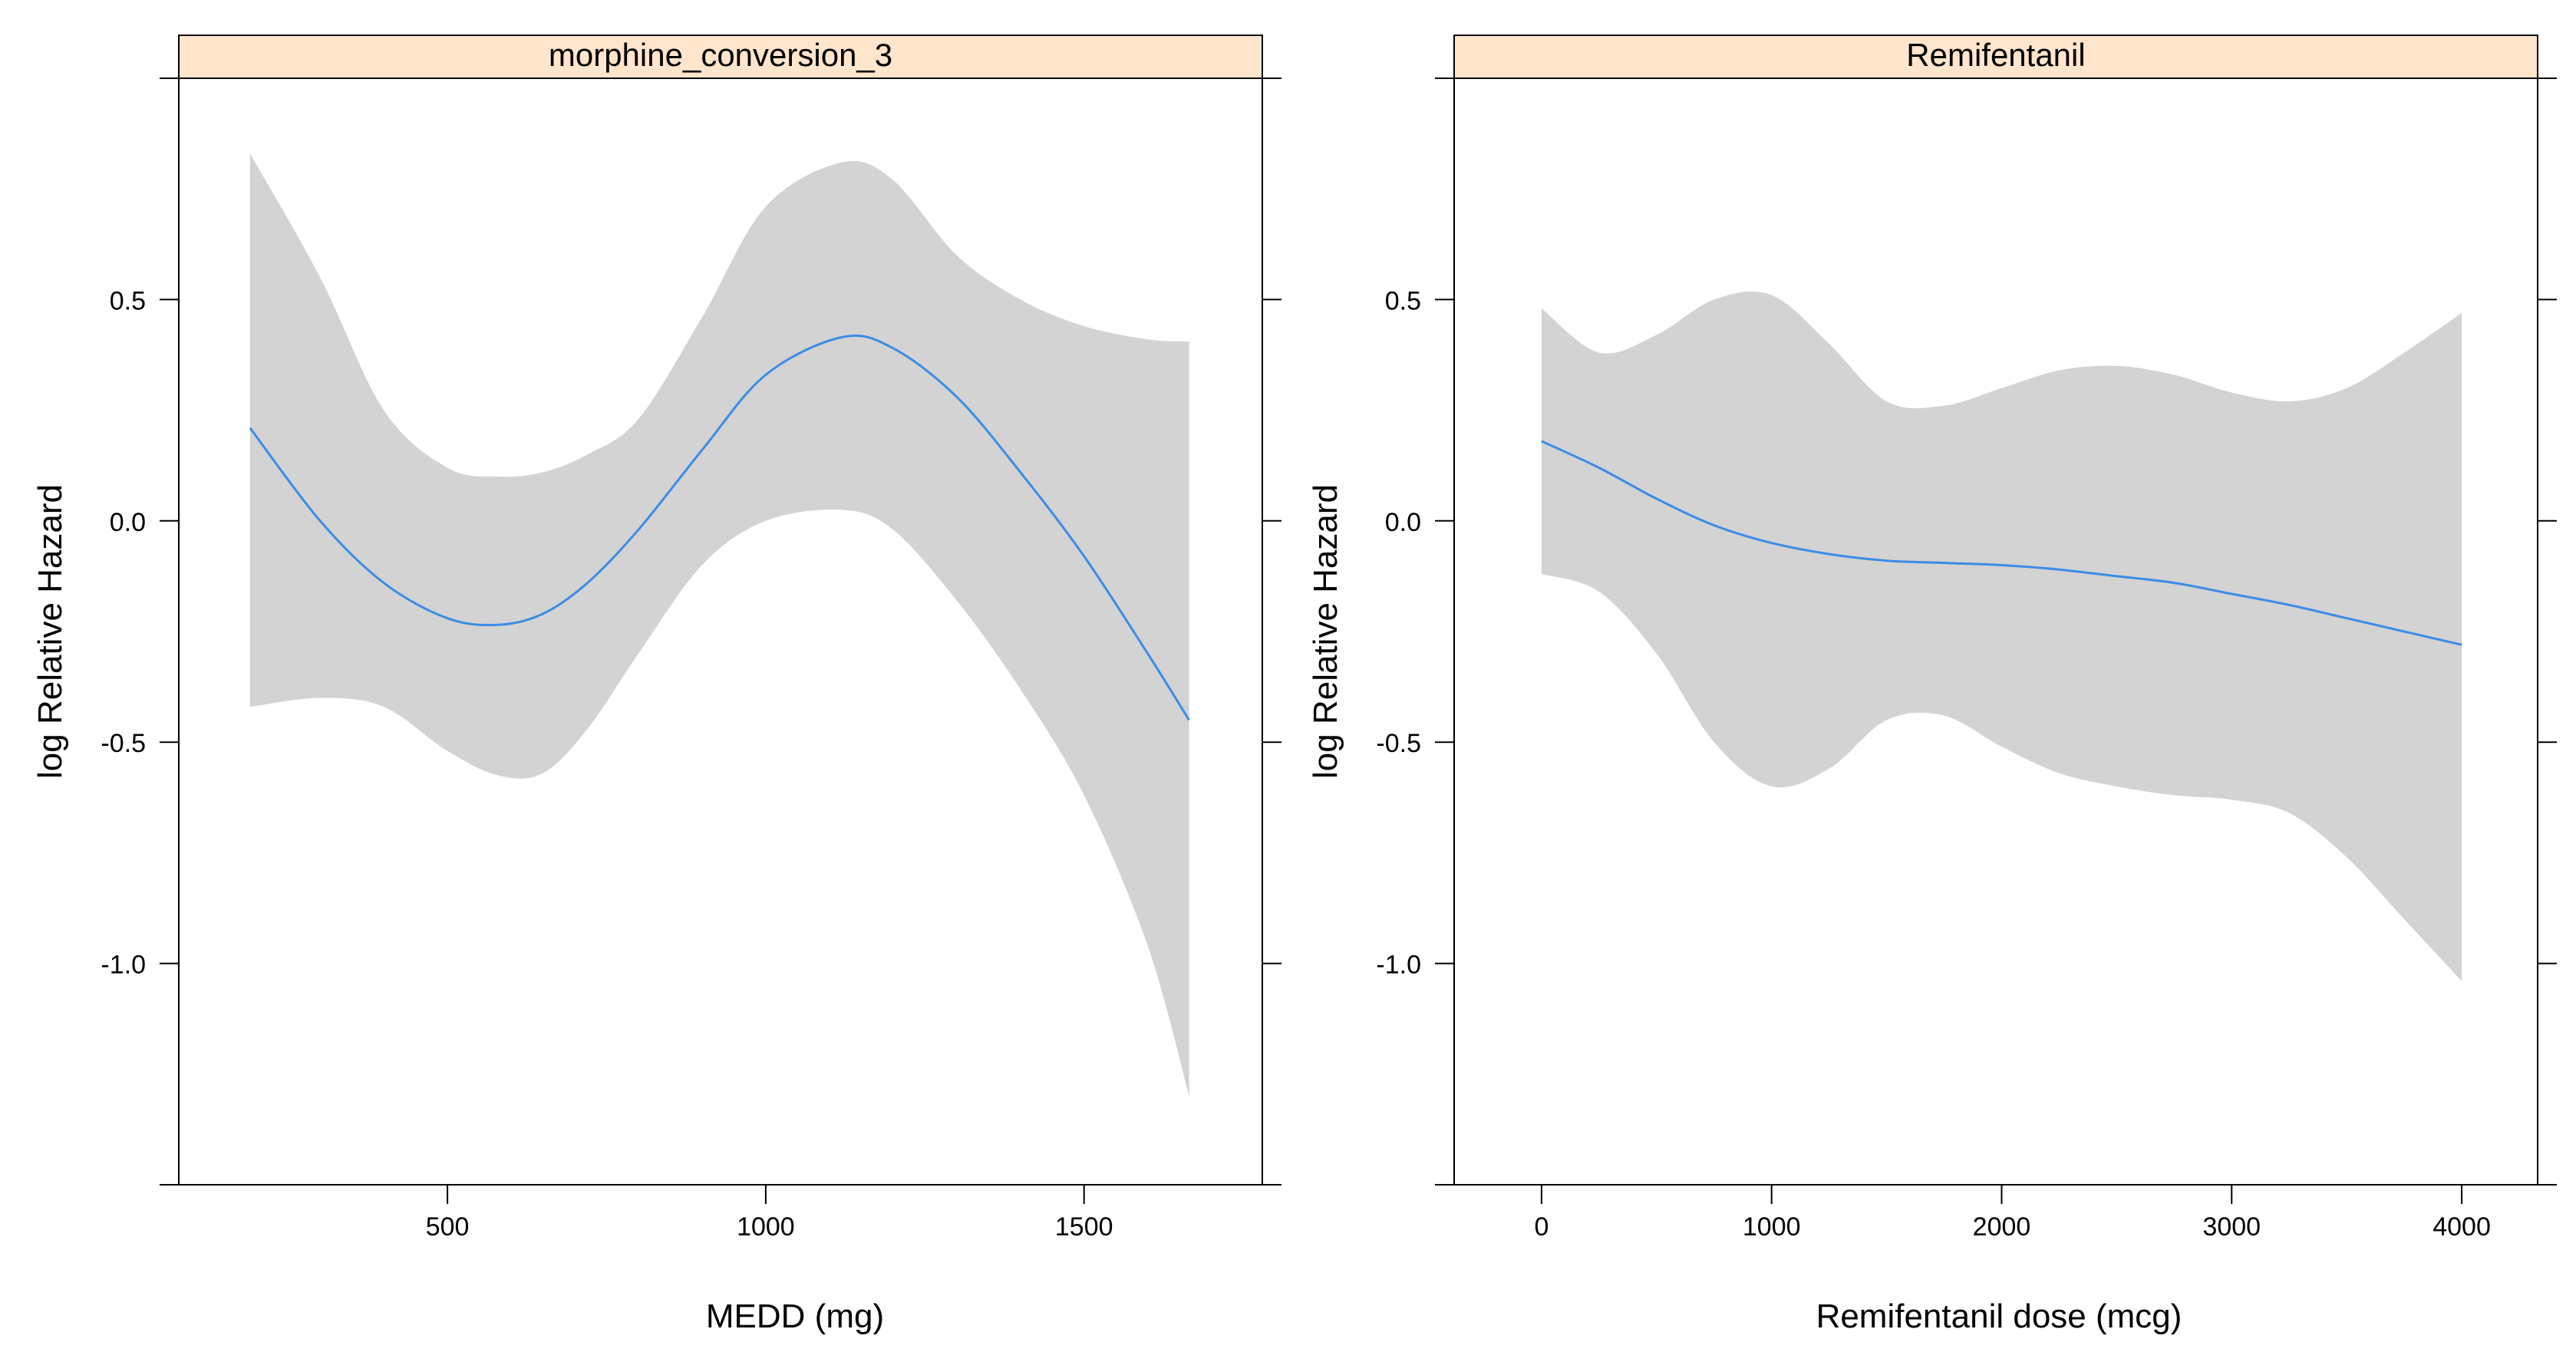 The image size is (2576, 1362). I want to click on x-axis-label: Remifentanil dose (mcg), so click(1999, 1317).